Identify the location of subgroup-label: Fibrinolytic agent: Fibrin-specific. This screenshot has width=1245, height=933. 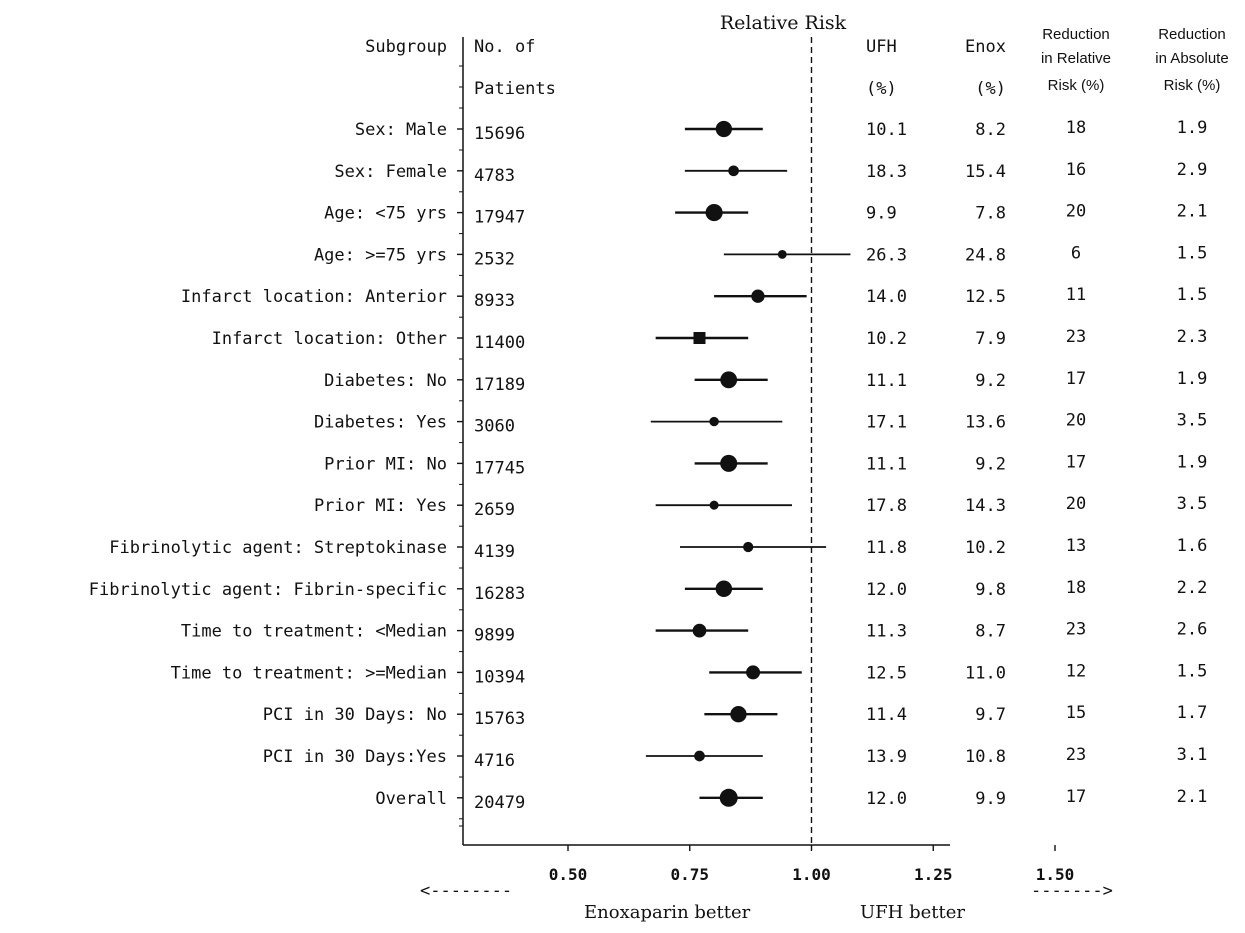
(268, 590).